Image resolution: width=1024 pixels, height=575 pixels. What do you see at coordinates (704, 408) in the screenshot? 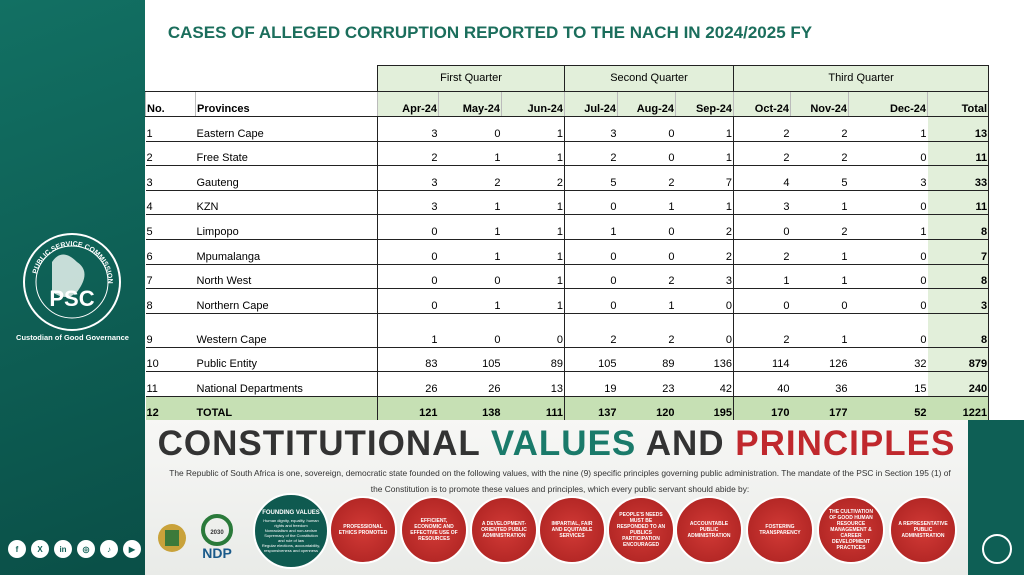
I see `table-cell: 195` at bounding box center [704, 408].